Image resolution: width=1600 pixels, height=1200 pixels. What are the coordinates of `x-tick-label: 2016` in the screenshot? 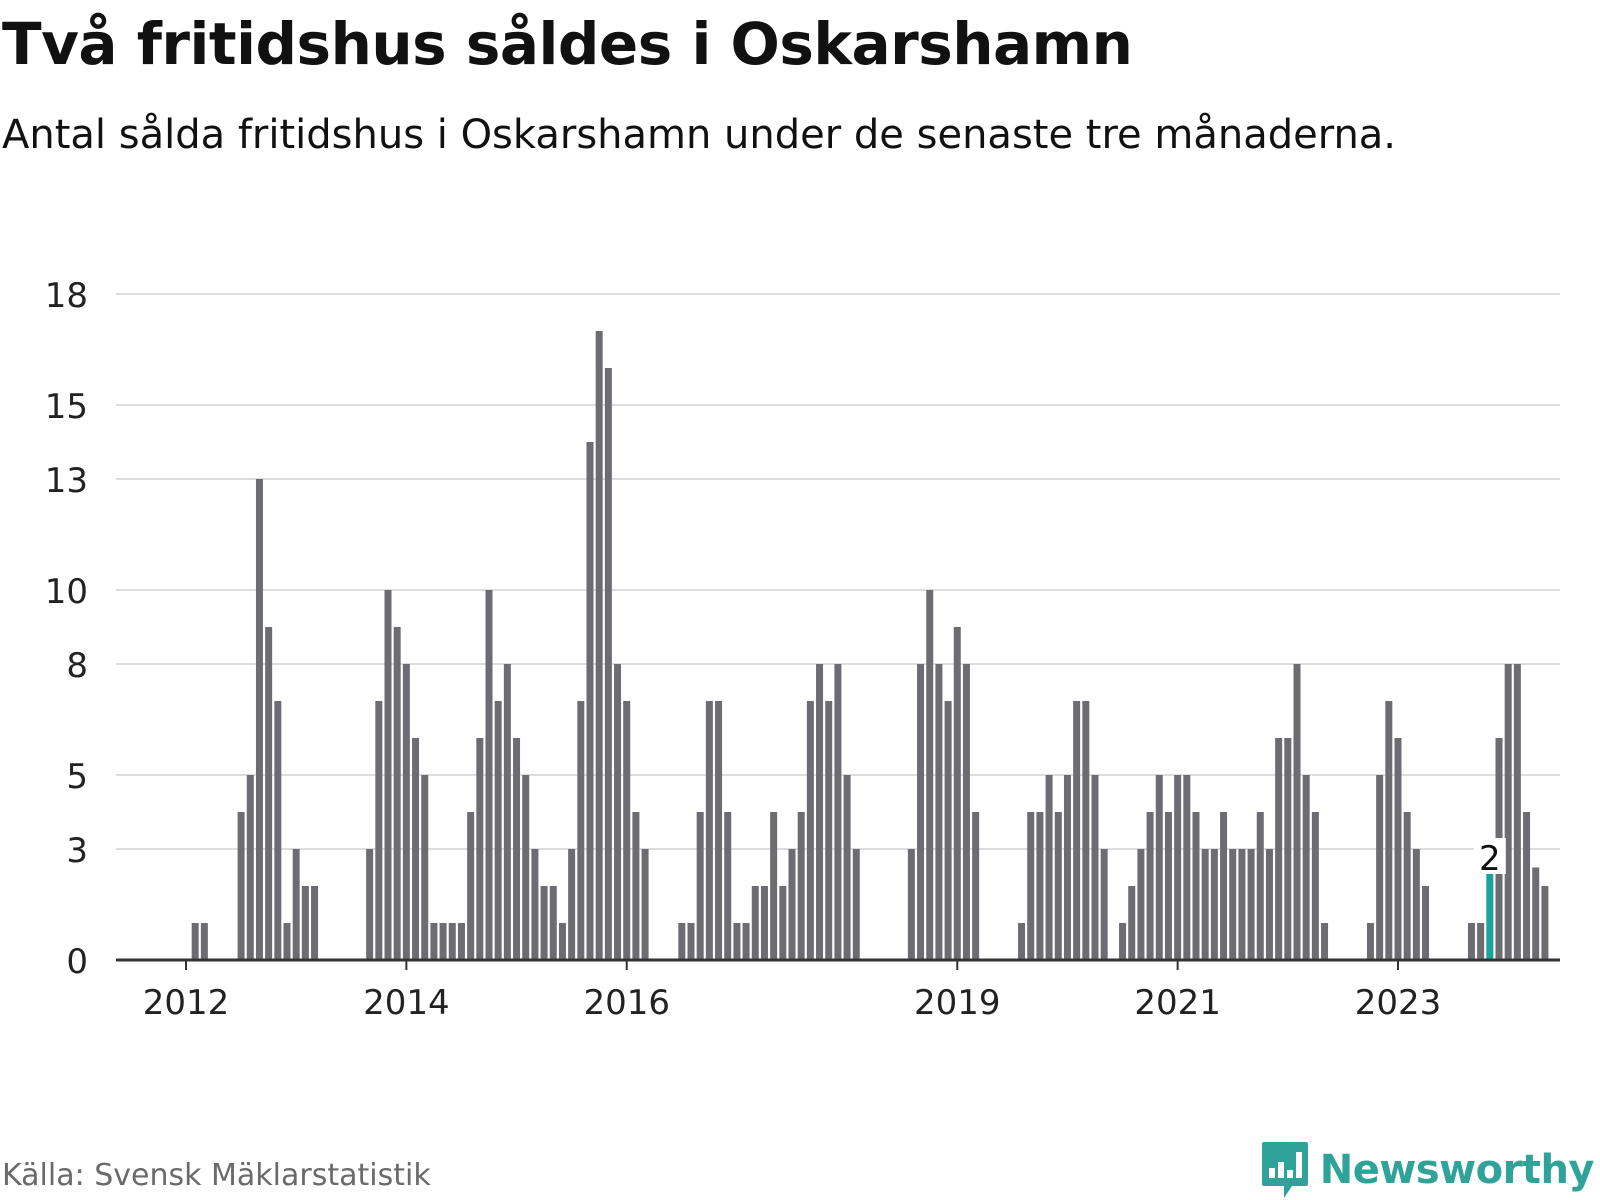 It's located at (626, 1003).